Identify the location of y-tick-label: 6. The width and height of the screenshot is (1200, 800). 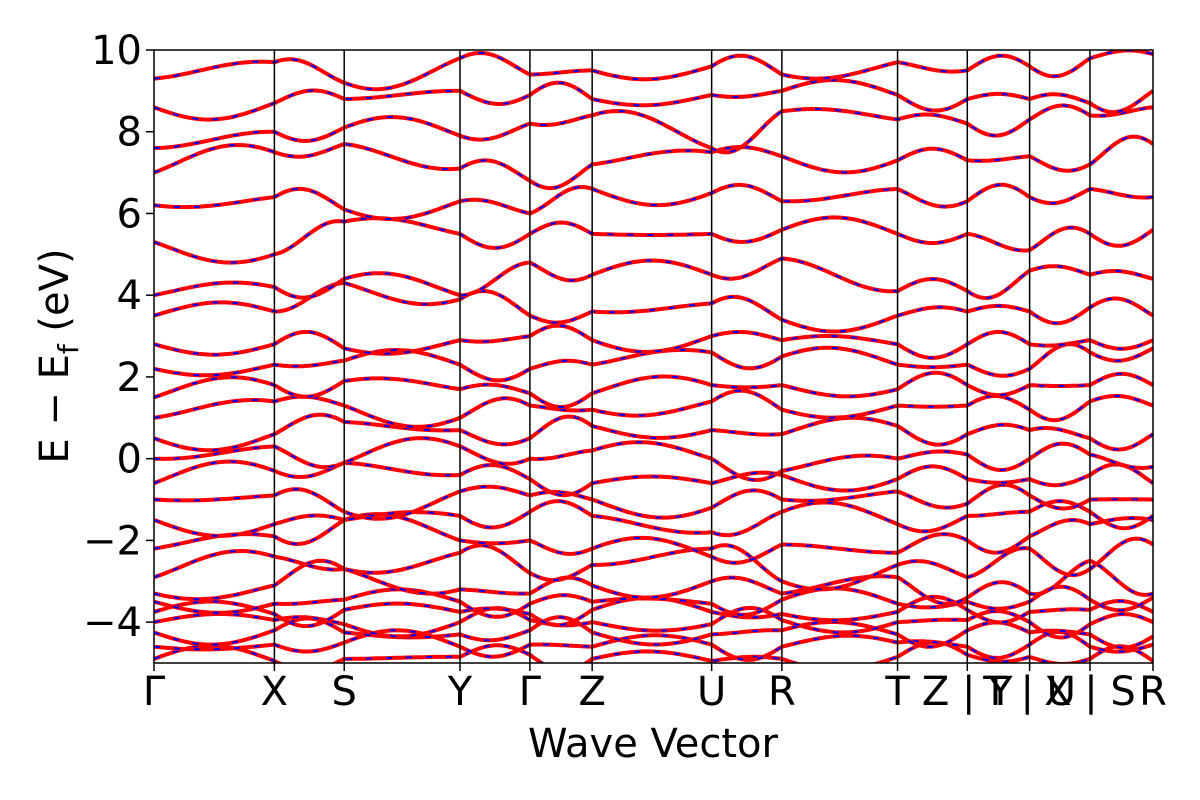
(129, 214).